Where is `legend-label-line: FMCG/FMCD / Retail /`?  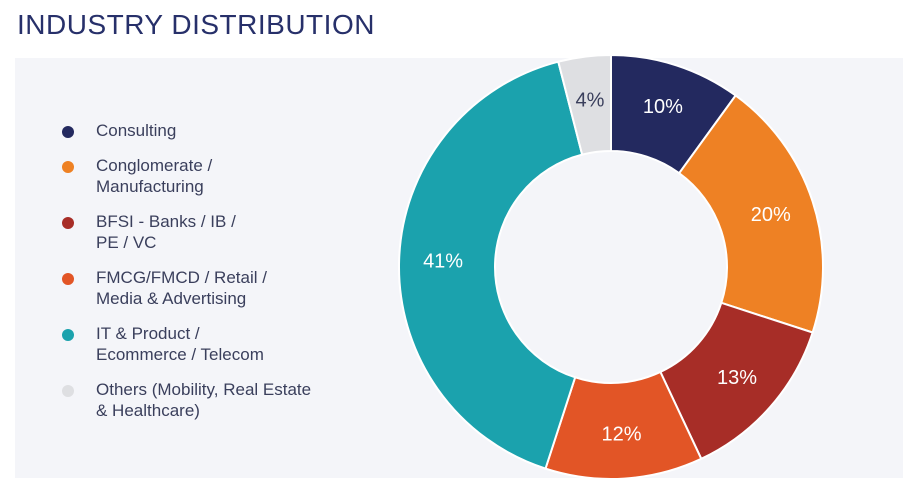
legend-label-line: FMCG/FMCD / Retail / is located at coordinates (181, 277).